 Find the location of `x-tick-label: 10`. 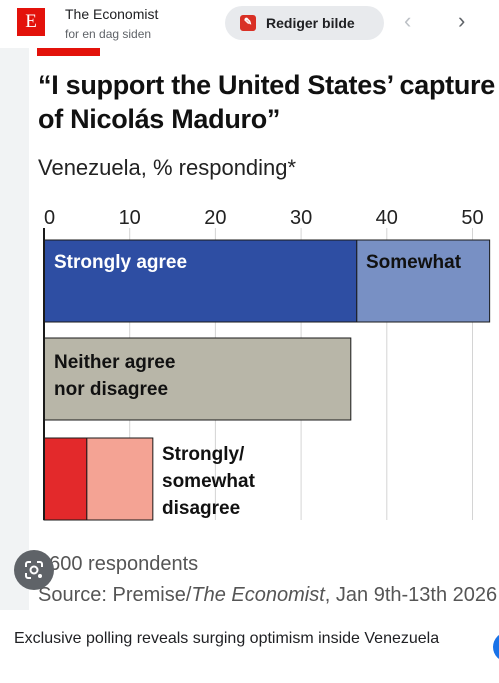

x-tick-label: 10 is located at coordinates (130, 218).